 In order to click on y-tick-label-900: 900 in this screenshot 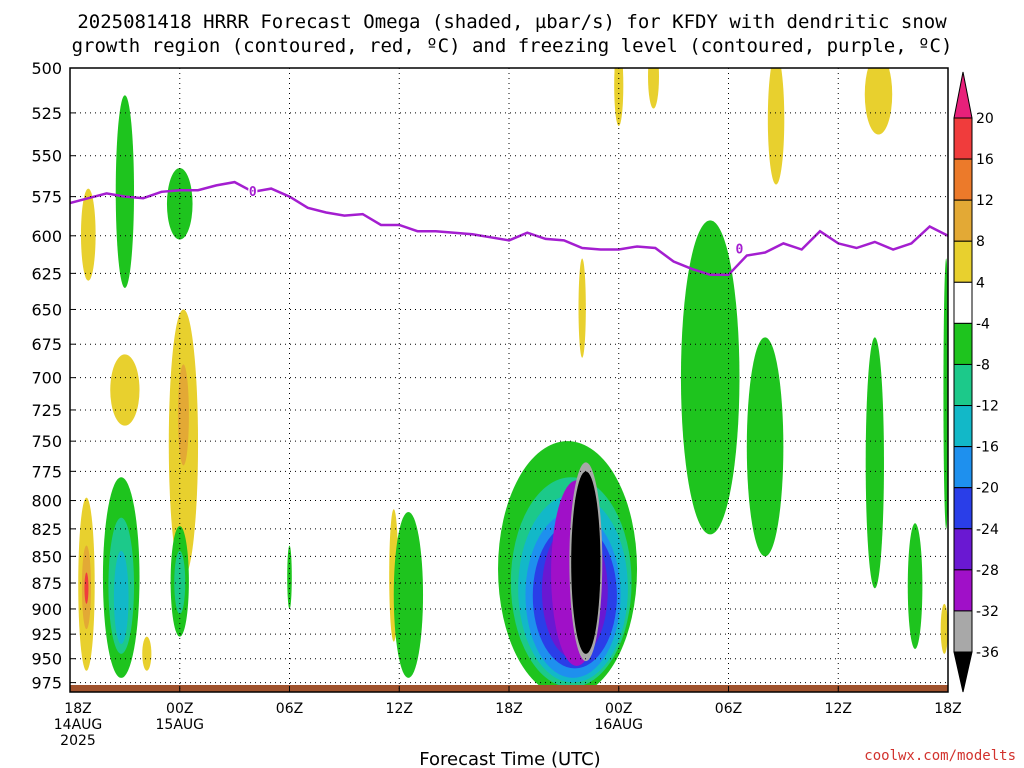, I will do `click(46, 609)`.